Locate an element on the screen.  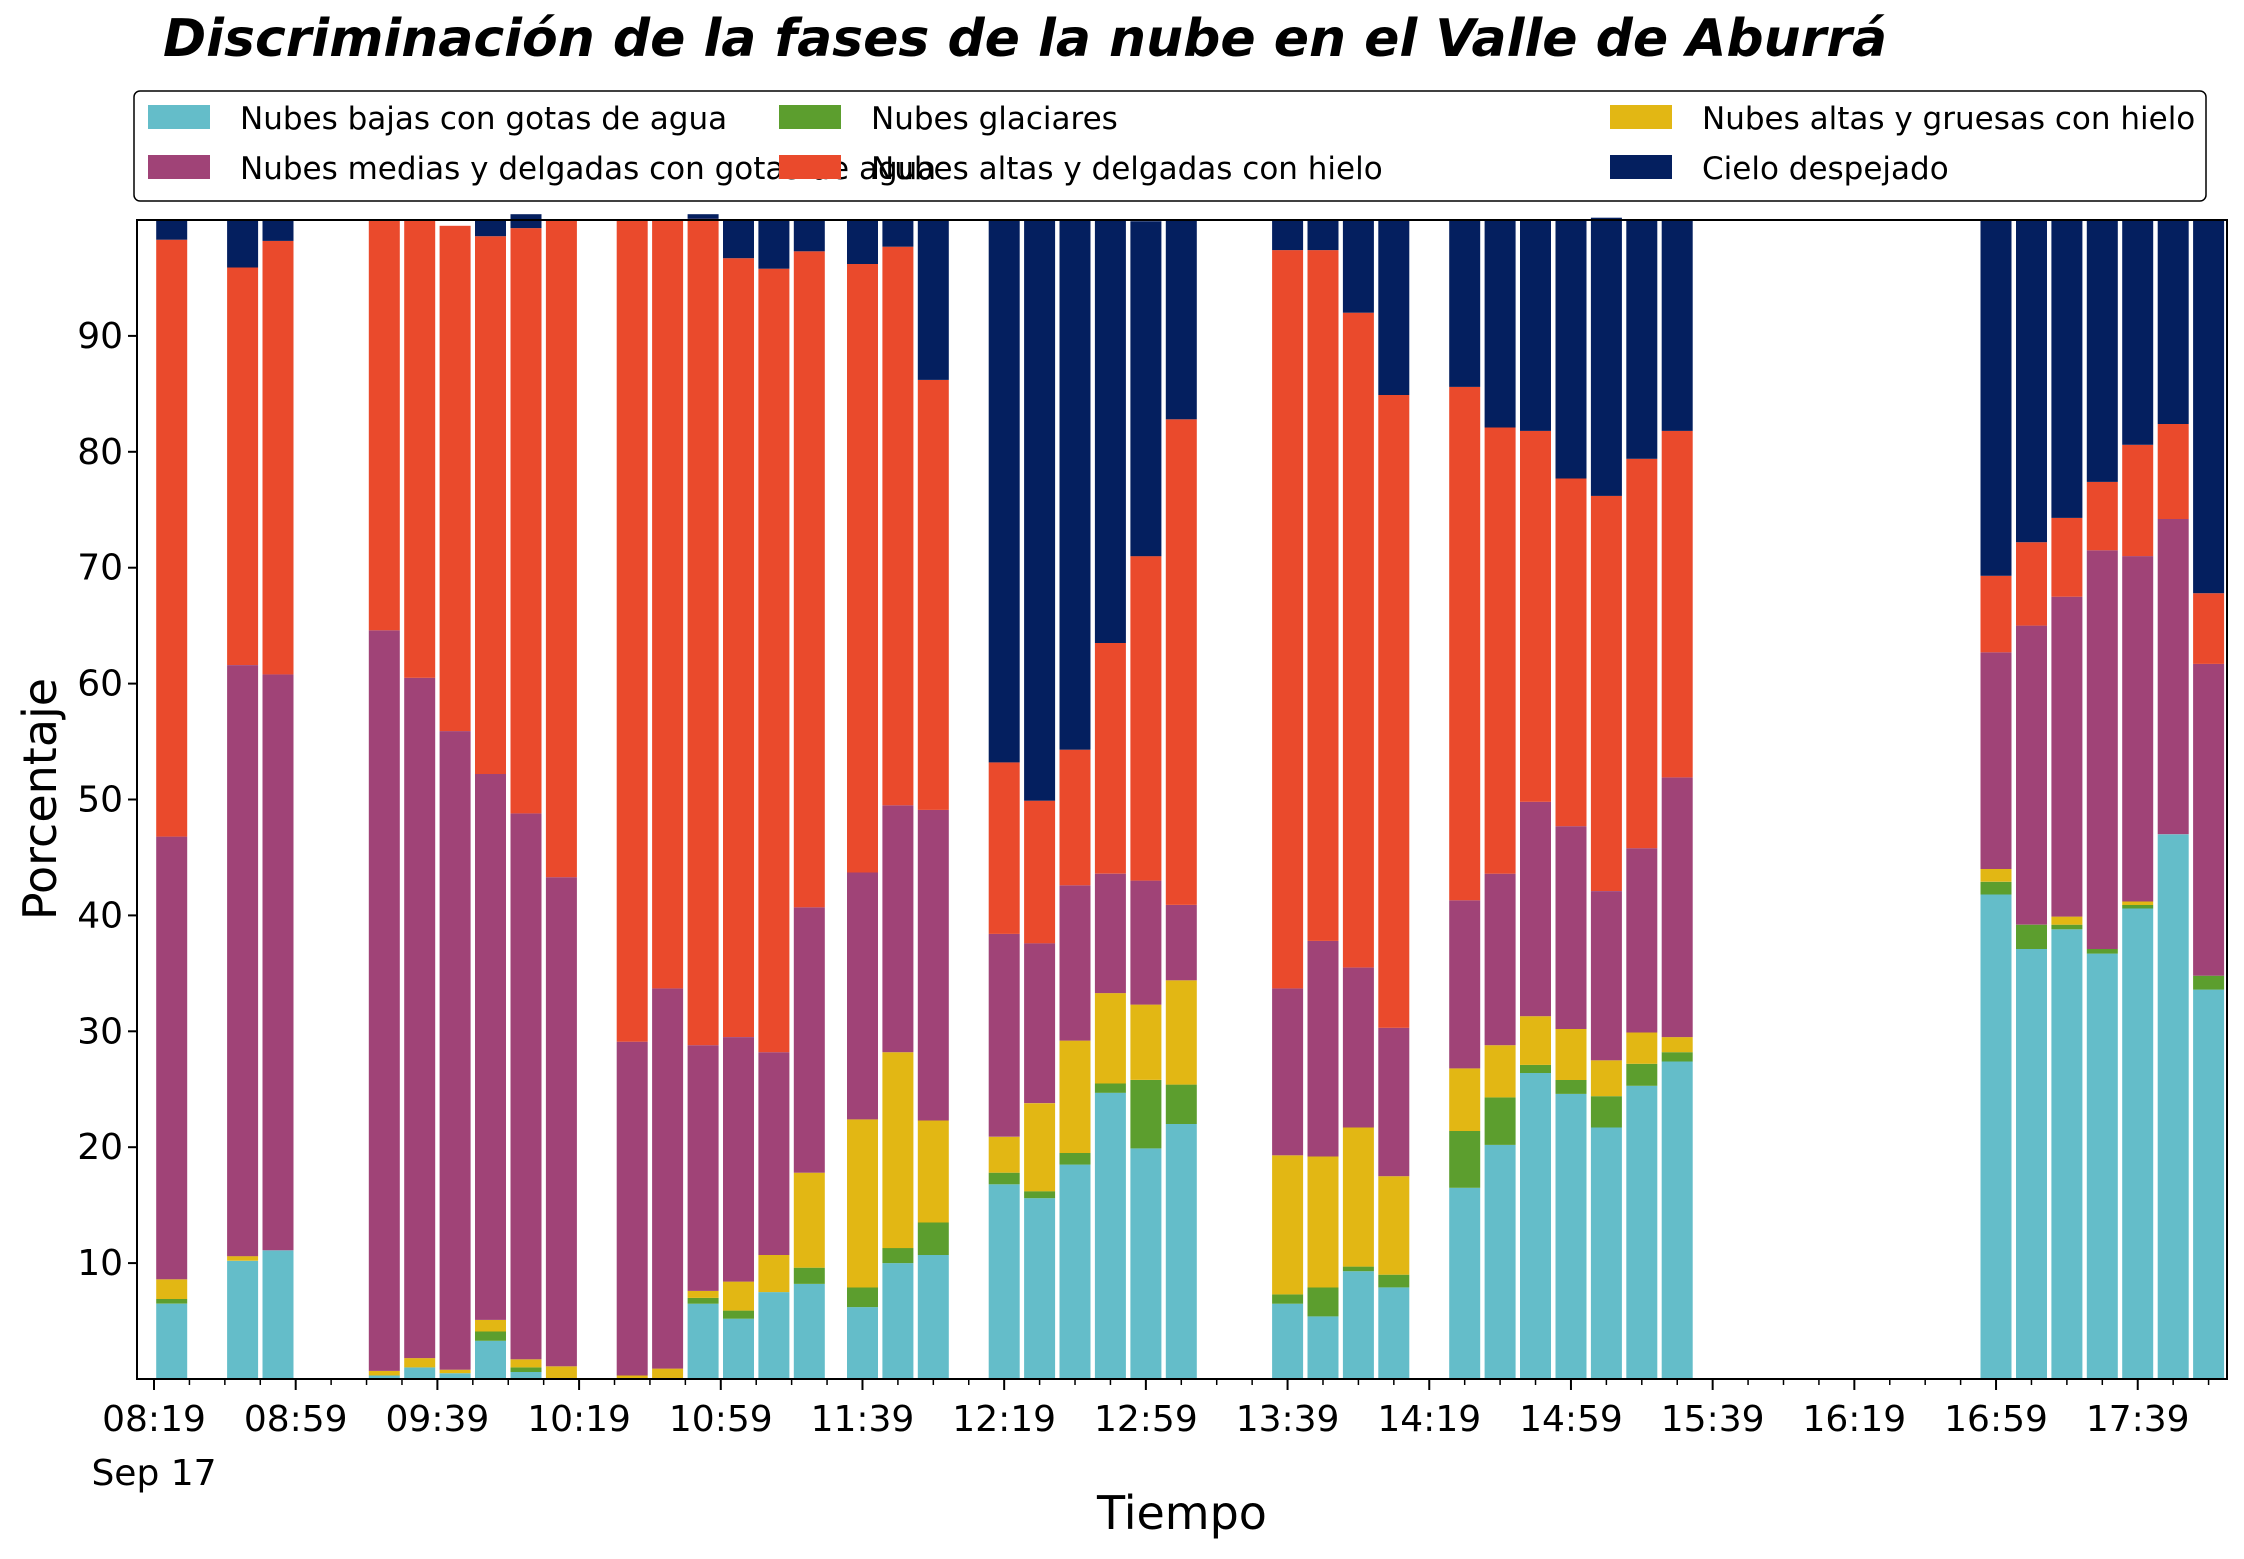
x-tick-label: 15:39 is located at coordinates (1713, 1419).